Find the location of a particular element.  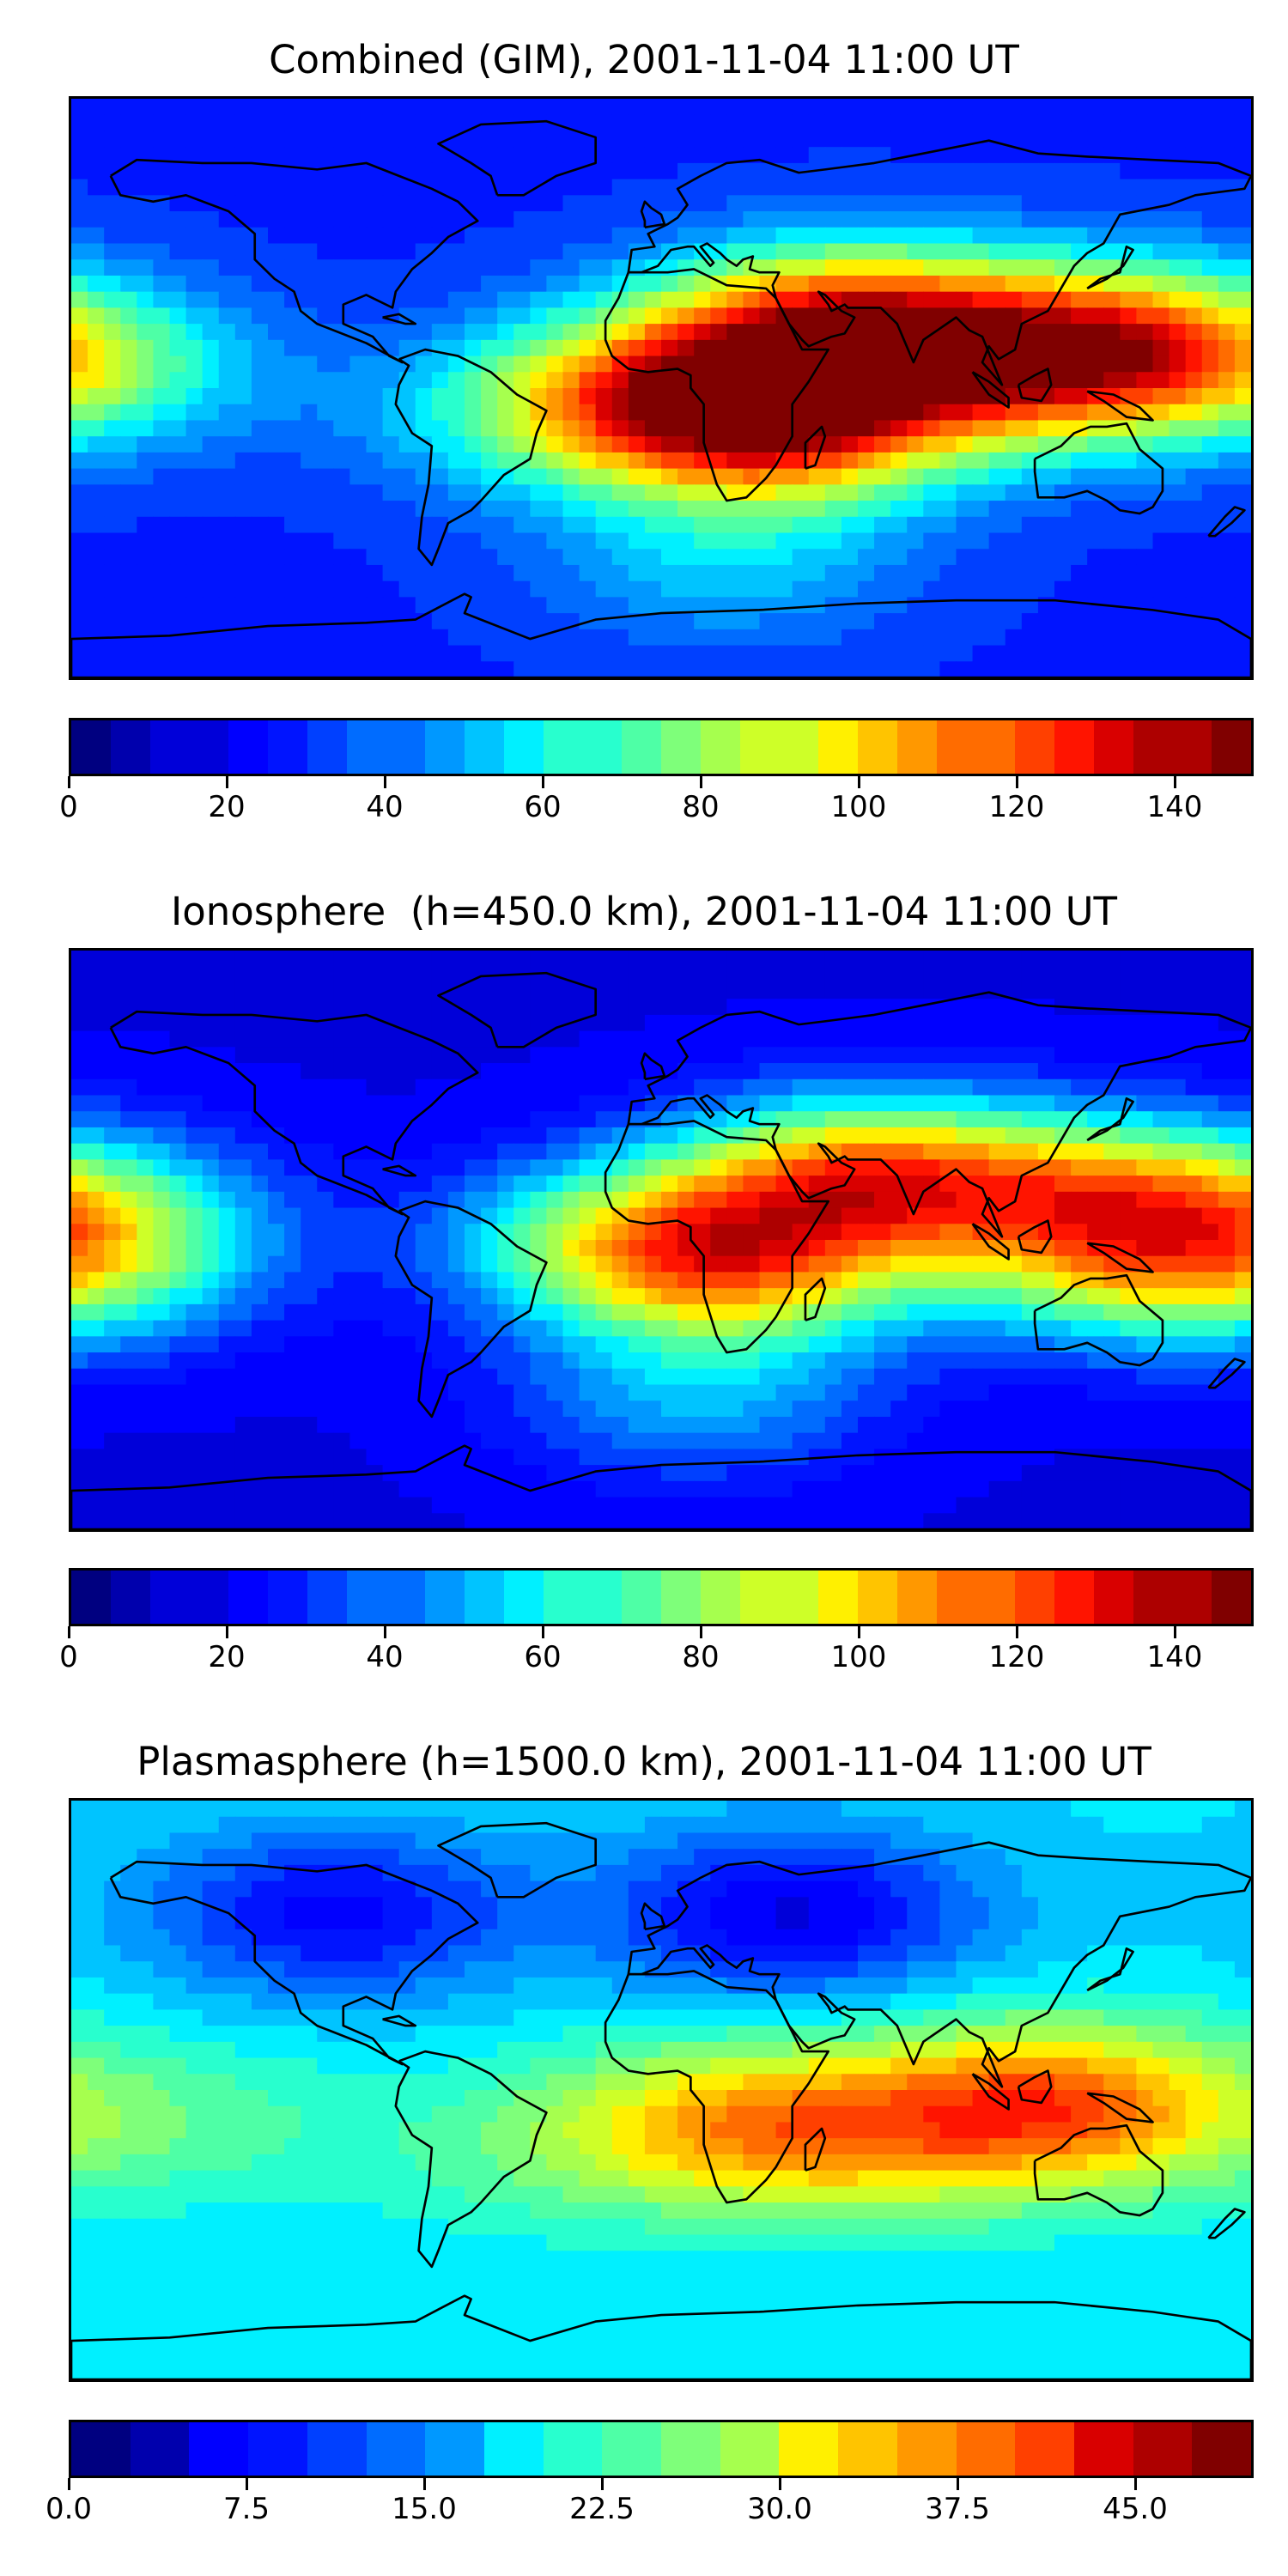

colorbar-segment is located at coordinates (759, 747).